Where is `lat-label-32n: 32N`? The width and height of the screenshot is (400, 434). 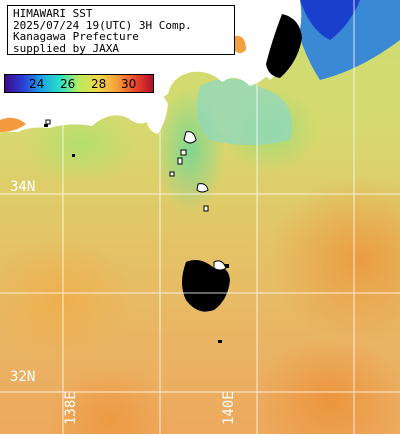 lat-label-32n: 32N is located at coordinates (23, 377).